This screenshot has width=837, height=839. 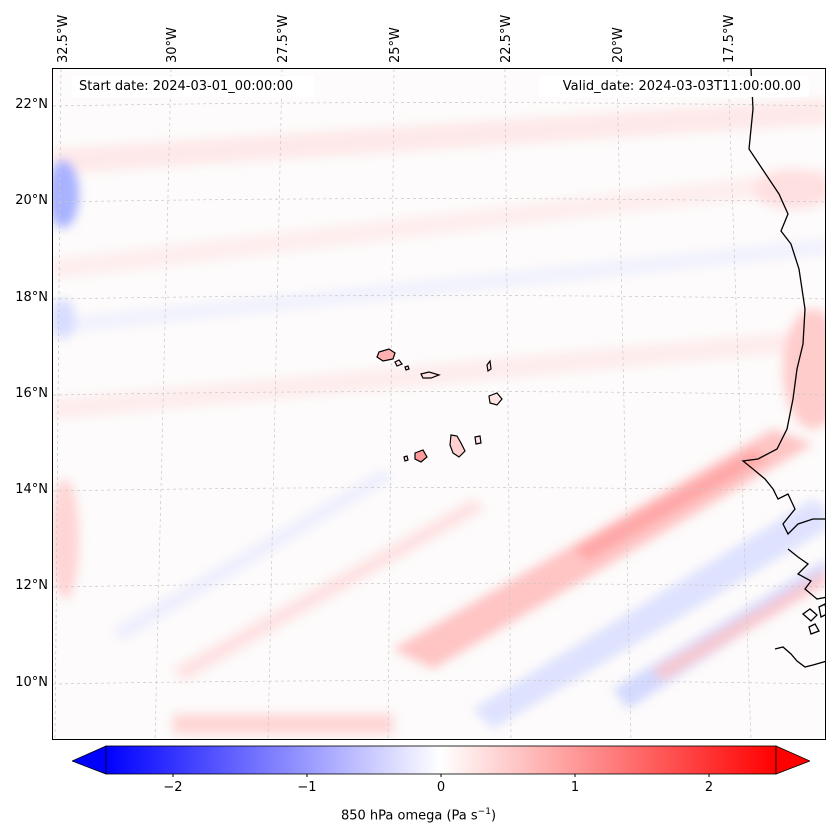 I want to click on grid-lat-20n, so click(x=439, y=200).